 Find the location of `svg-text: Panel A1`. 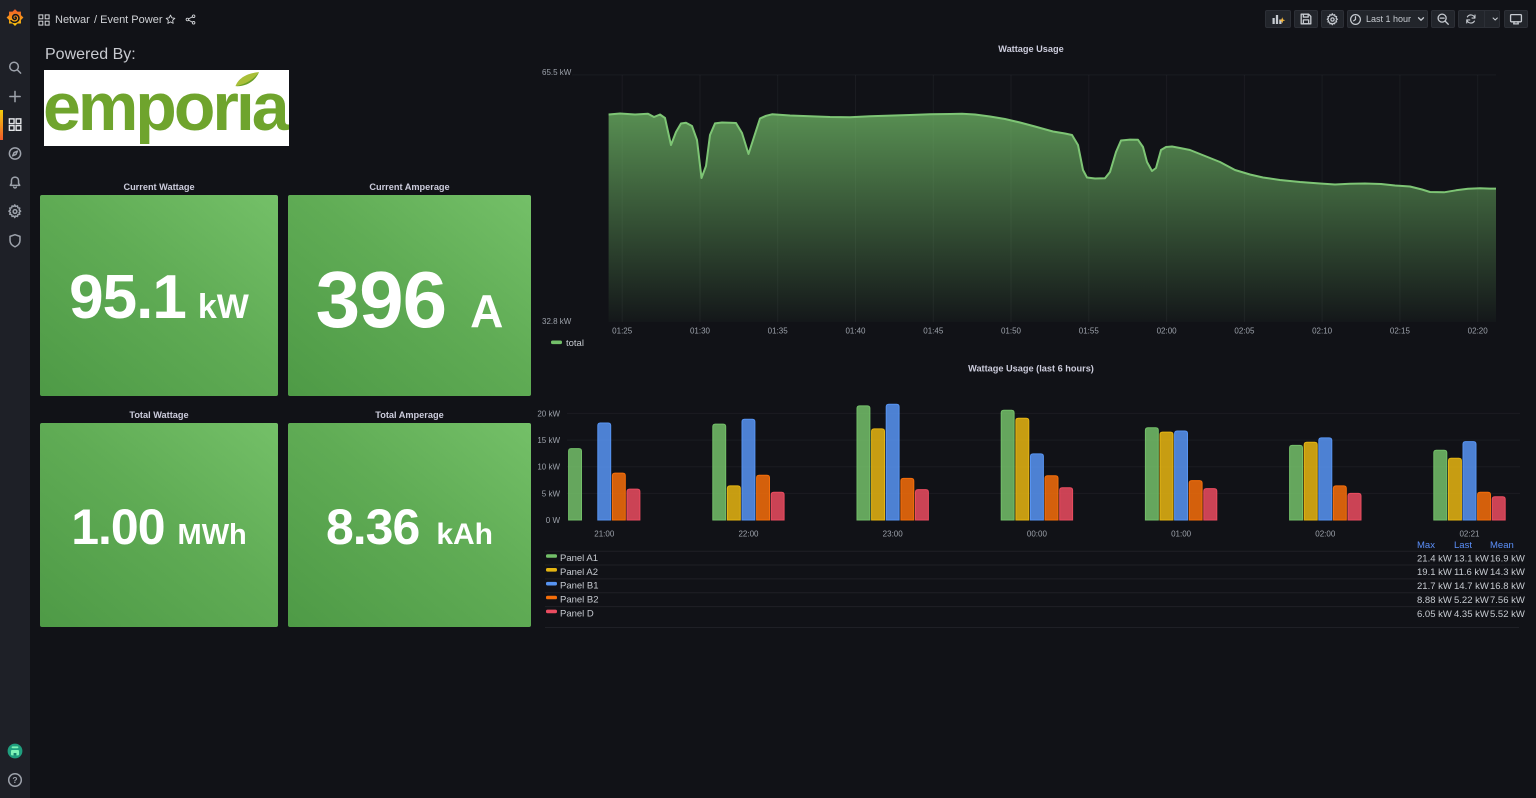

svg-text: Panel A1 is located at coordinates (579, 558).